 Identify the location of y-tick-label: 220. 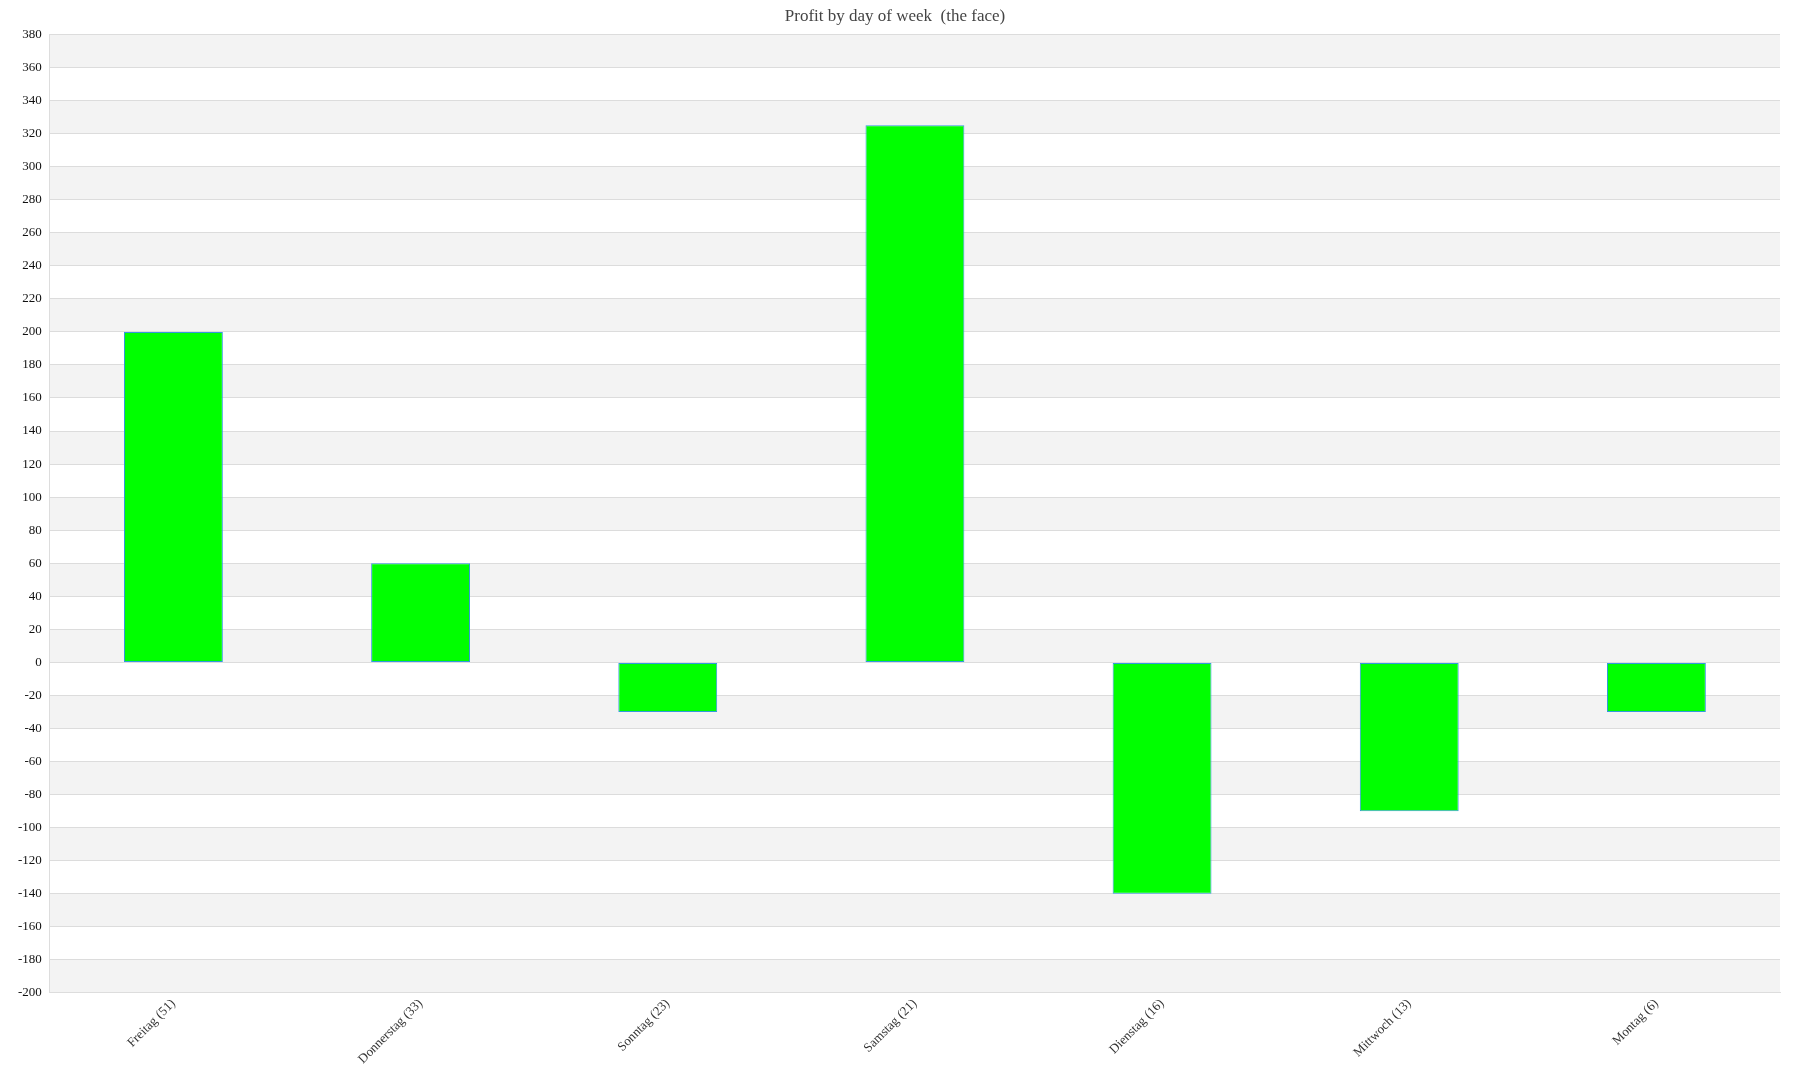
(32, 298).